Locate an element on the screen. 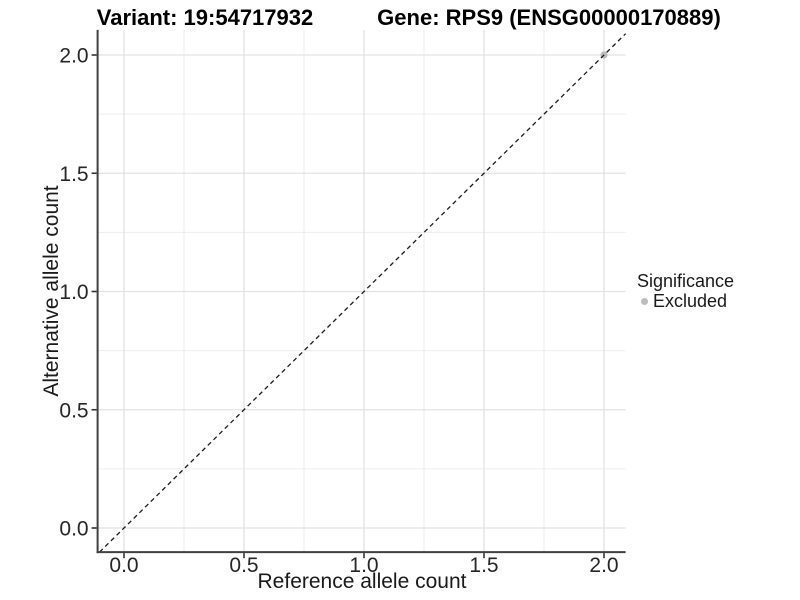  x-tick-label: 1.0 is located at coordinates (363, 565).